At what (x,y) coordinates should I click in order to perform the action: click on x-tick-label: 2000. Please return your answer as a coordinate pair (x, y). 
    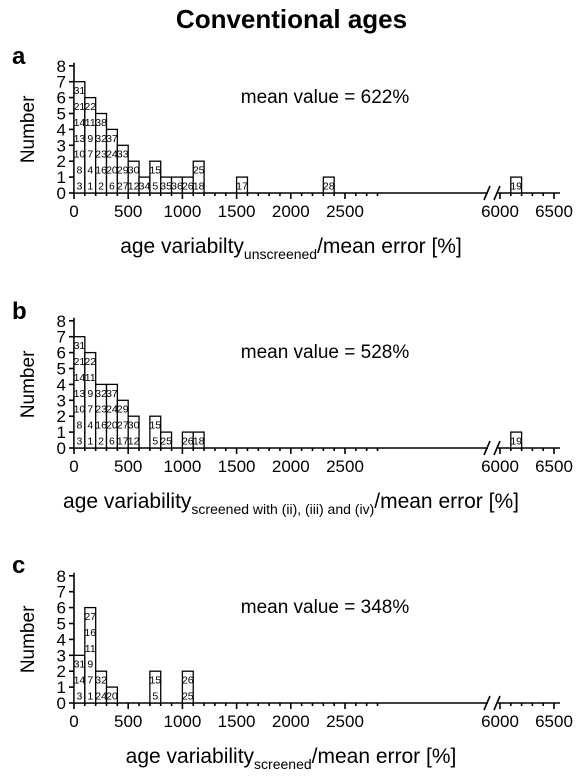
    Looking at the image, I should click on (291, 466).